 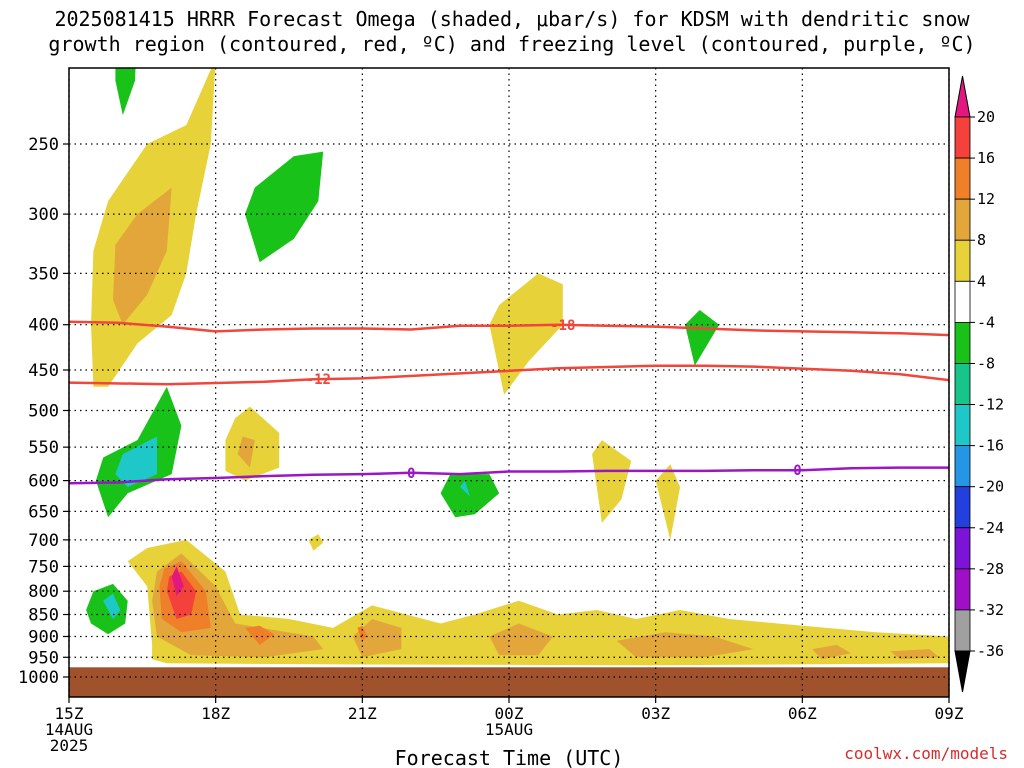 I want to click on colorbar-tick-label: 20, so click(x=986, y=117).